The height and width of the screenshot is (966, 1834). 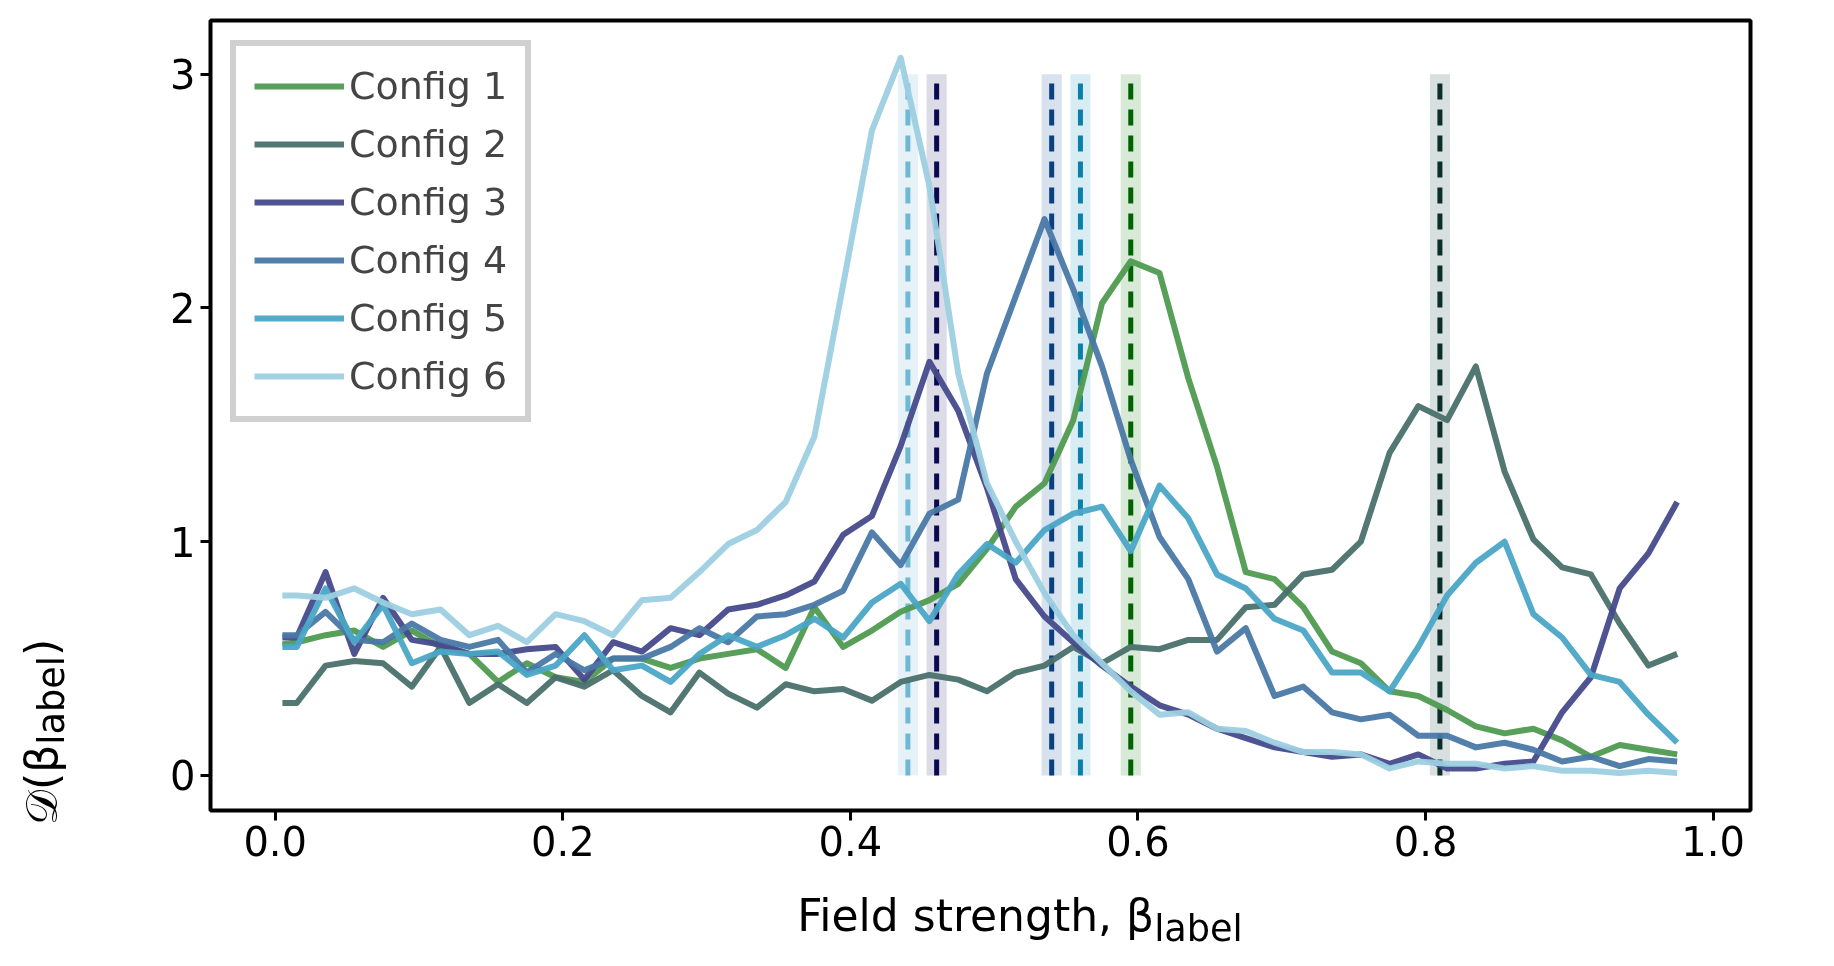 What do you see at coordinates (850, 841) in the screenshot?
I see `x-tick-label: 0.4` at bounding box center [850, 841].